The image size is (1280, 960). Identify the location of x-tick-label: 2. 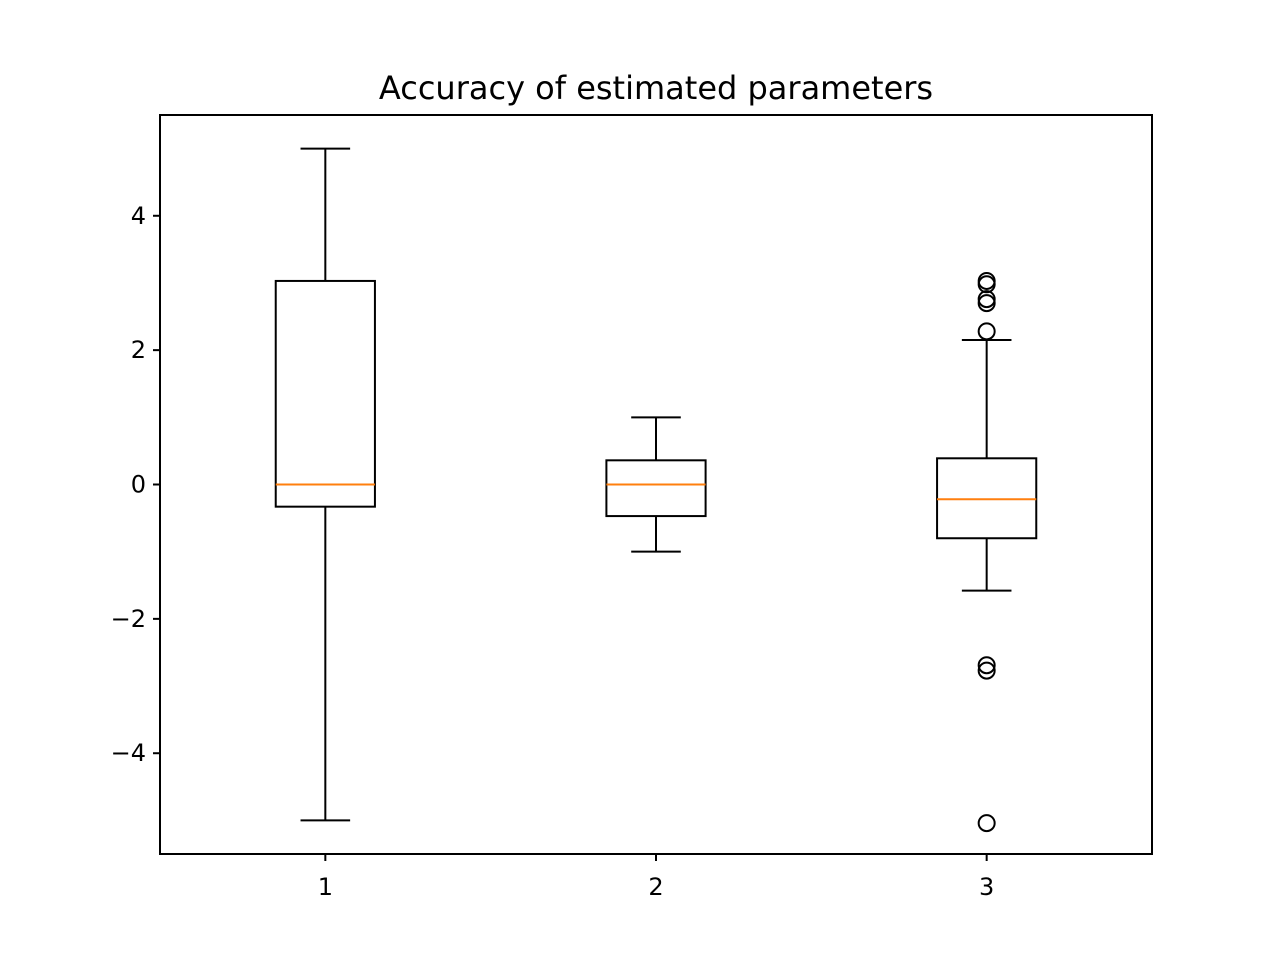
(655, 887).